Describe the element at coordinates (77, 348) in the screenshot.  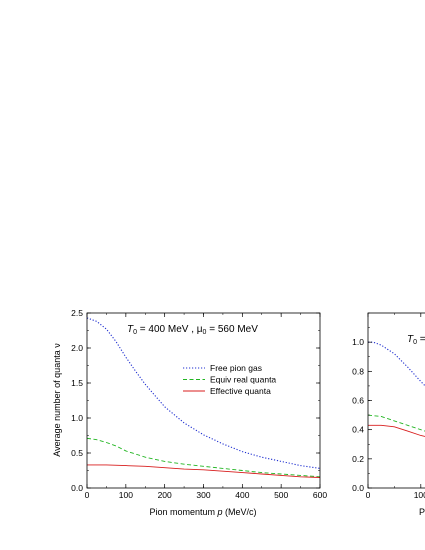
I see `y-tick-label: 2.0` at that location.